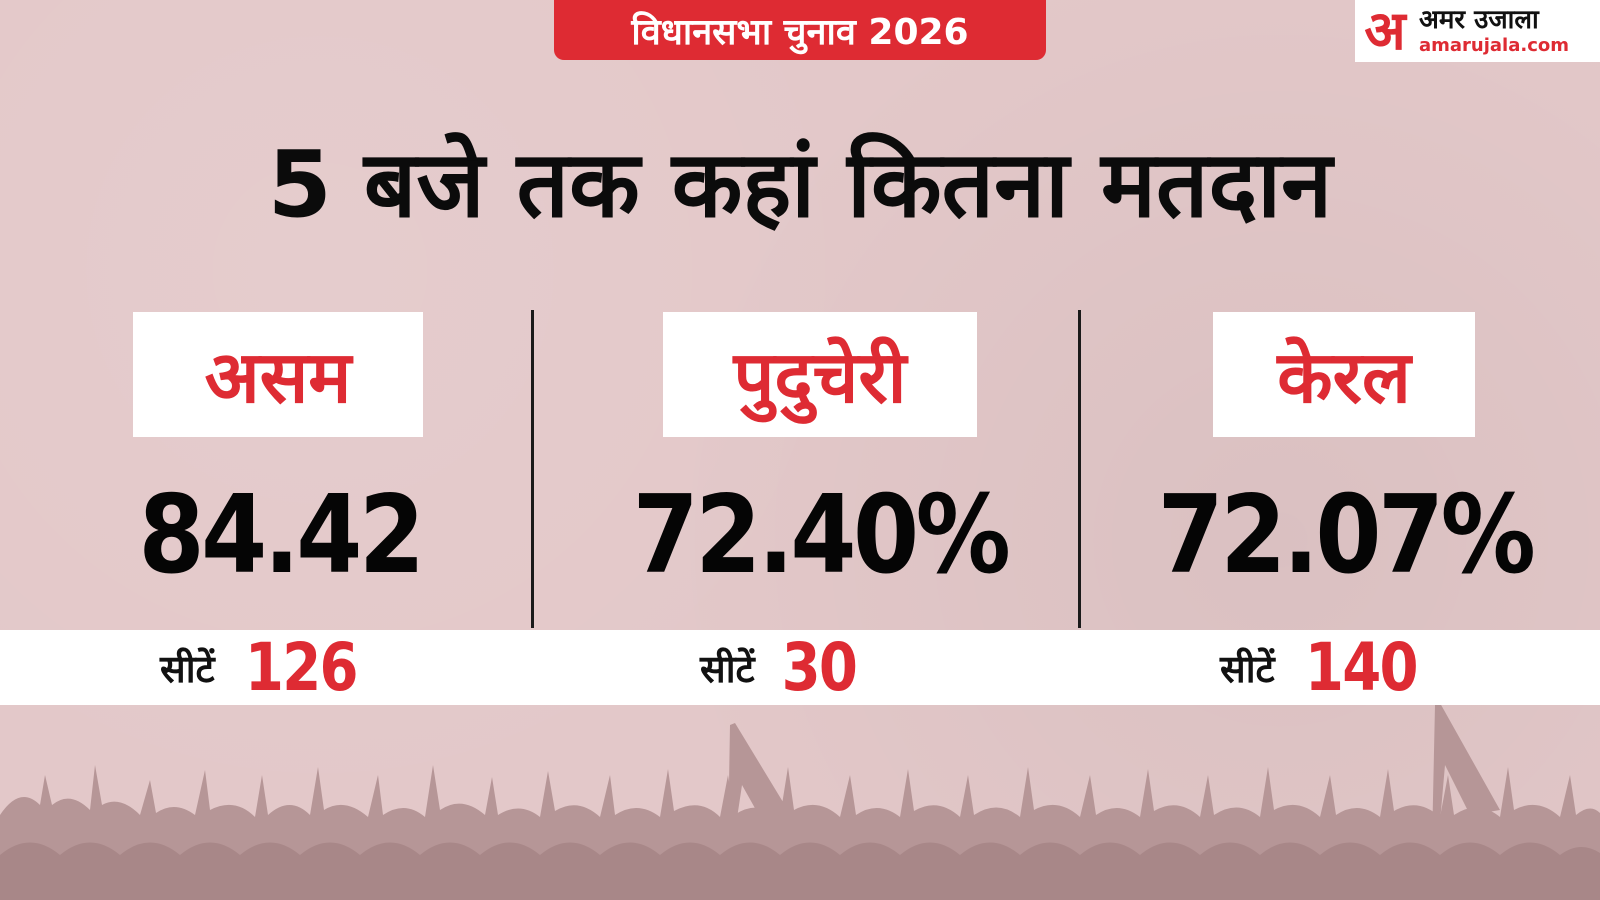  I want to click on page-title: 5 बजे तक कहां कितना मतदान, so click(800, 184).